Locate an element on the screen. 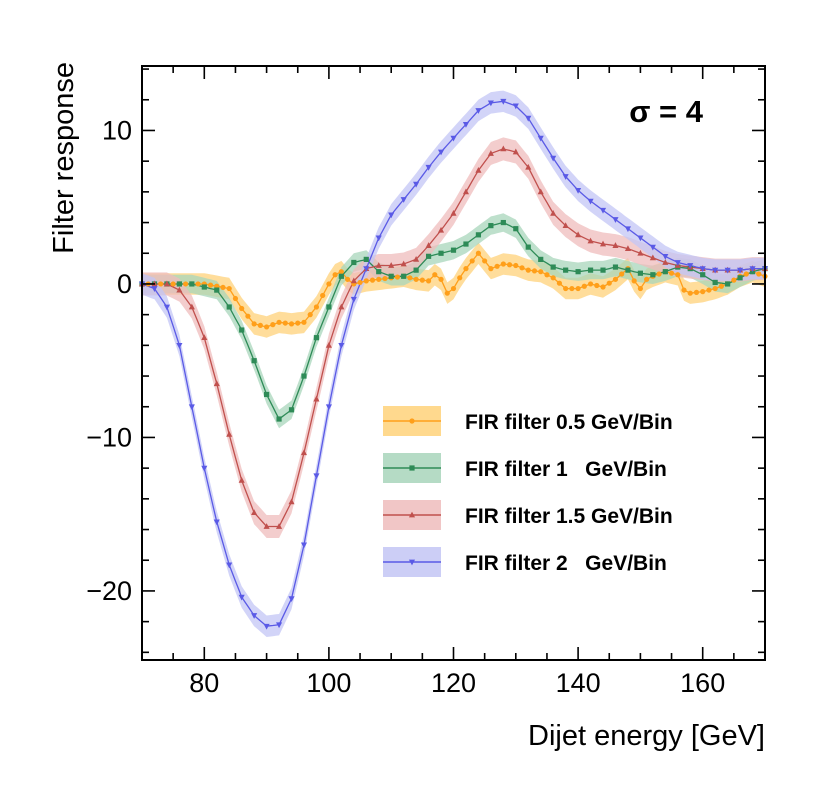 This screenshot has width=830, height=806. legend-item-1: FIR filter 0.5 GeV/Bin is located at coordinates (528, 421).